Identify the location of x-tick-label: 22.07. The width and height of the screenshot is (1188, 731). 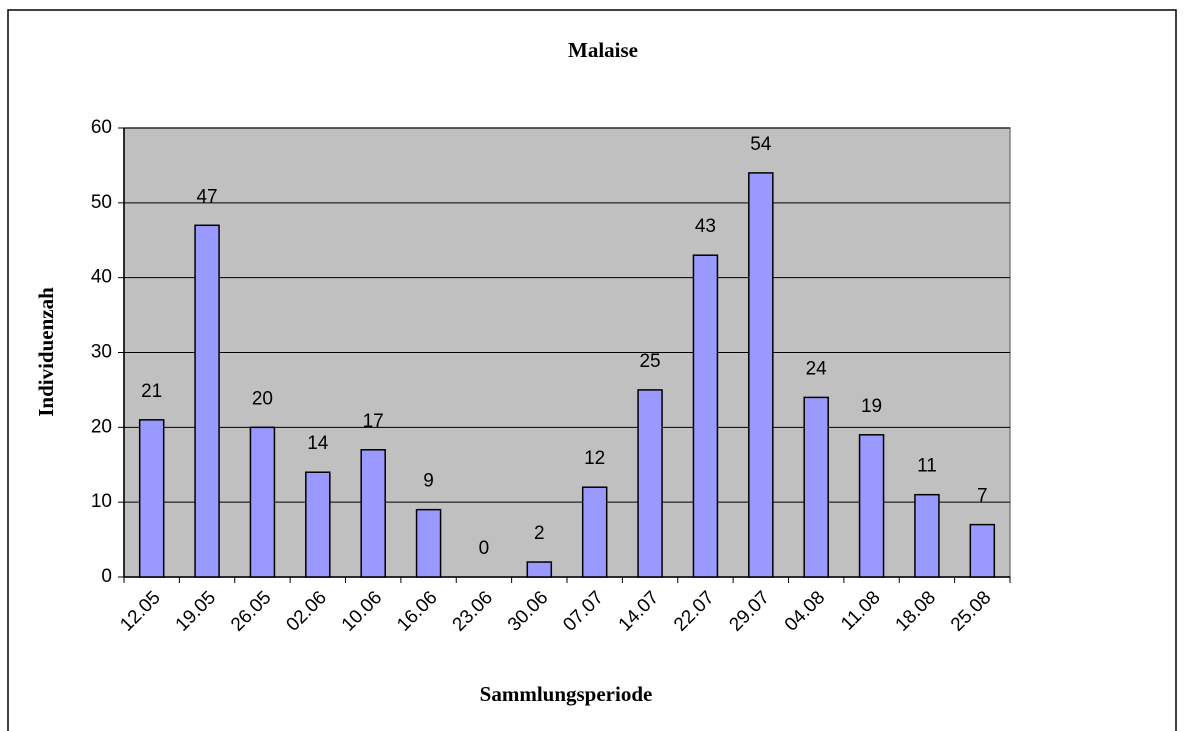
(694, 611).